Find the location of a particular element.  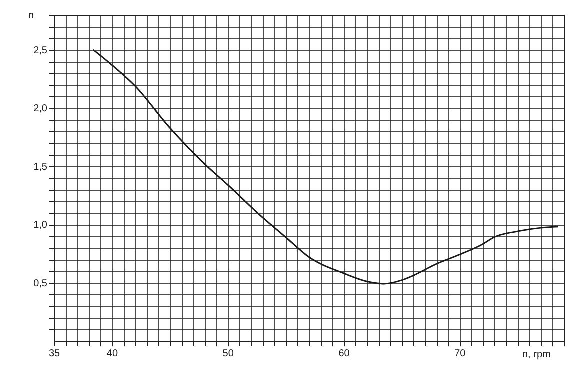

x-tick-label: 50 is located at coordinates (228, 354).